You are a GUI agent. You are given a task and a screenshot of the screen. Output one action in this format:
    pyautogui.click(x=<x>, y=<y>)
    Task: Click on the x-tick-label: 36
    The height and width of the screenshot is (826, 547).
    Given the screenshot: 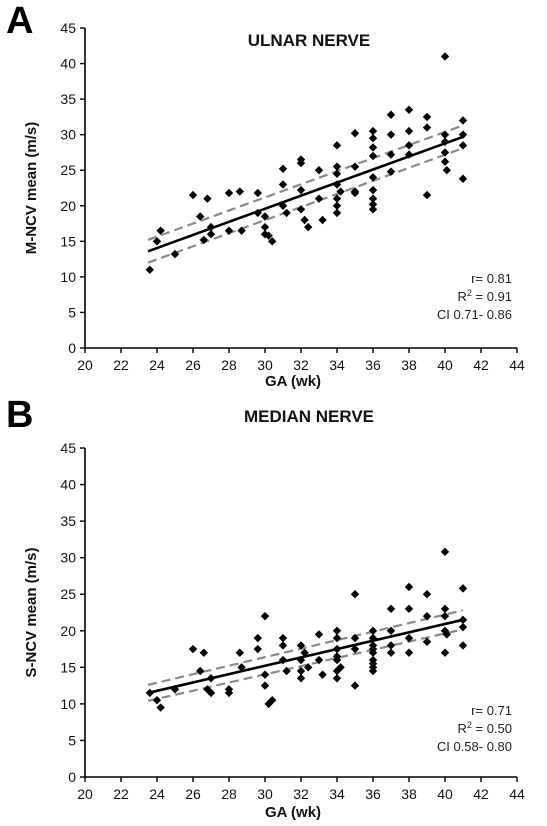 What is the action you would take?
    pyautogui.click(x=373, y=365)
    